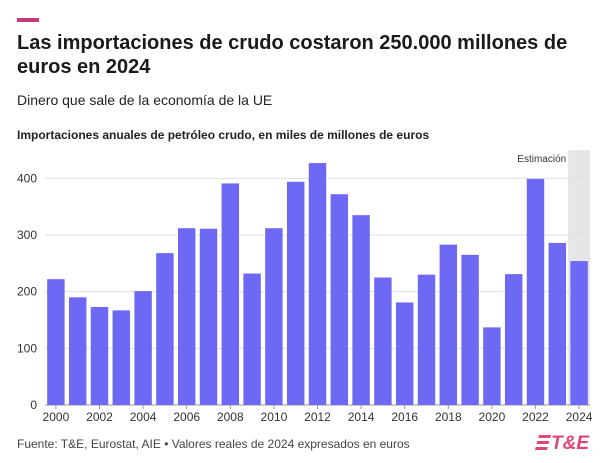 The image size is (612, 463). I want to click on bar-2012, so click(317, 284).